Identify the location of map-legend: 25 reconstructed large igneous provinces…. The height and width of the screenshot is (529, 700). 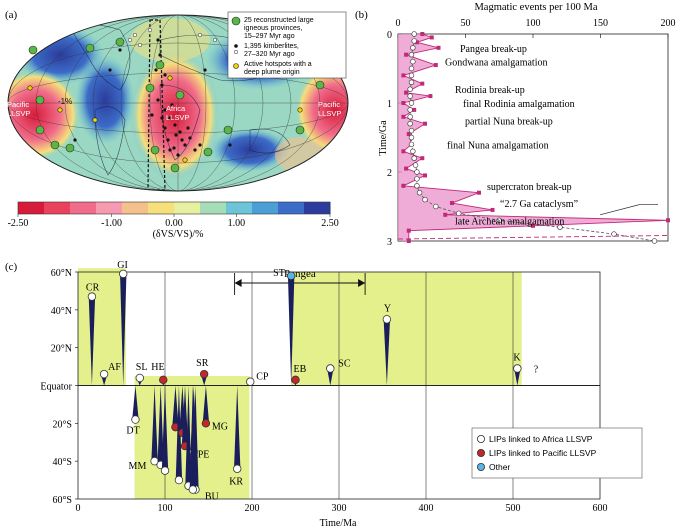
(287, 45).